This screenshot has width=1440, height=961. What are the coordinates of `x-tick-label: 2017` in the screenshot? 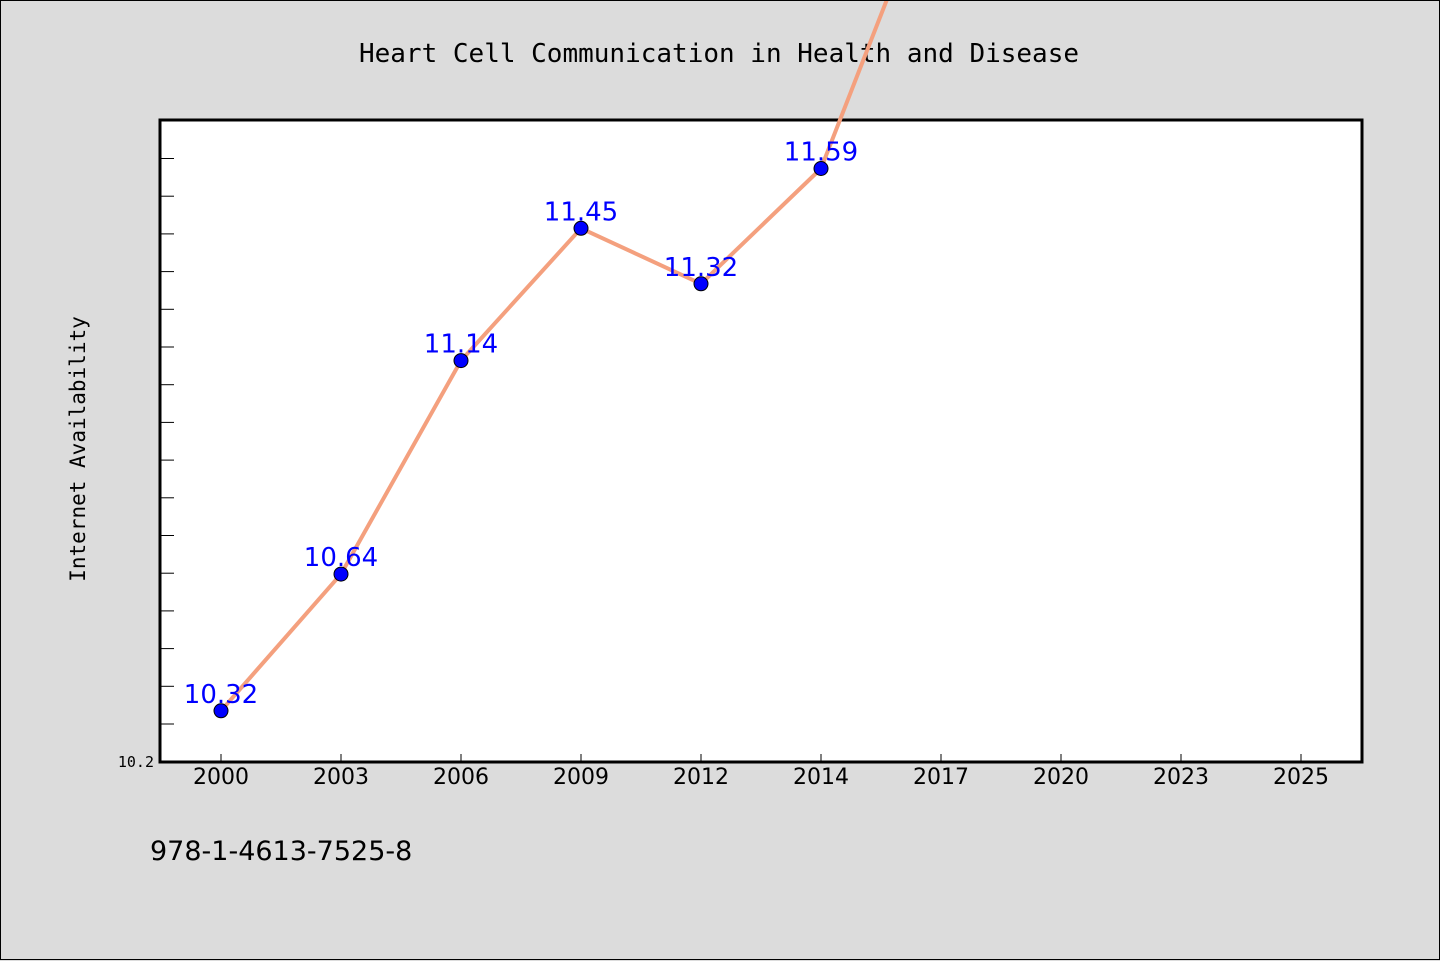 It's located at (941, 777).